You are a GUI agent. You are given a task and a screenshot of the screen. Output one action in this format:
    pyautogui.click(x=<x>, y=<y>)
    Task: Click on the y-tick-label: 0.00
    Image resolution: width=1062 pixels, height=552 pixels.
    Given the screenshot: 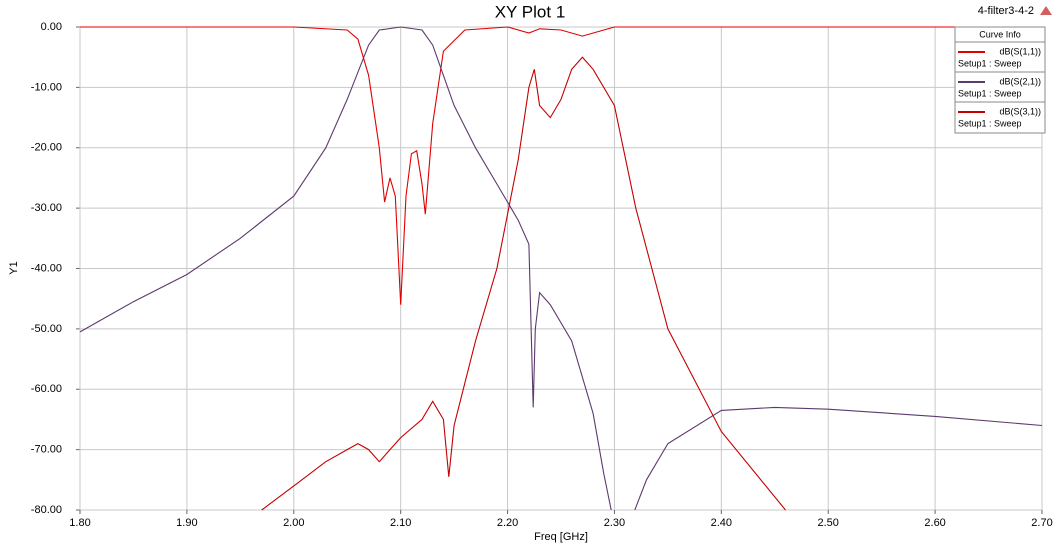 What is the action you would take?
    pyautogui.click(x=51, y=27)
    